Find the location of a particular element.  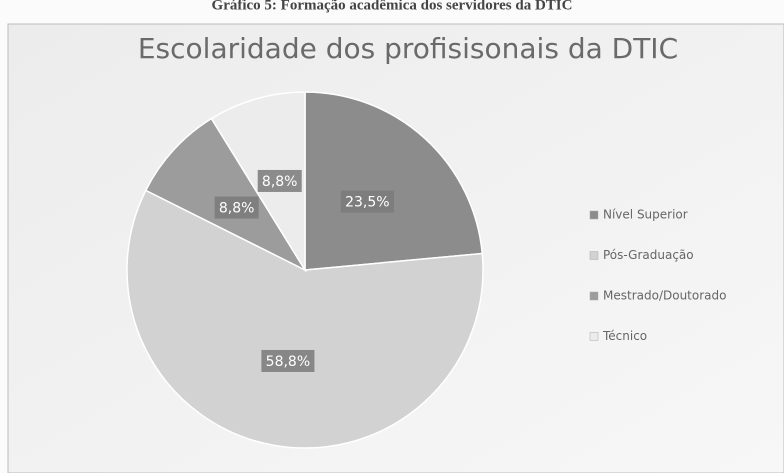

legend-label: Mestrado/Doutorado is located at coordinates (664, 296).